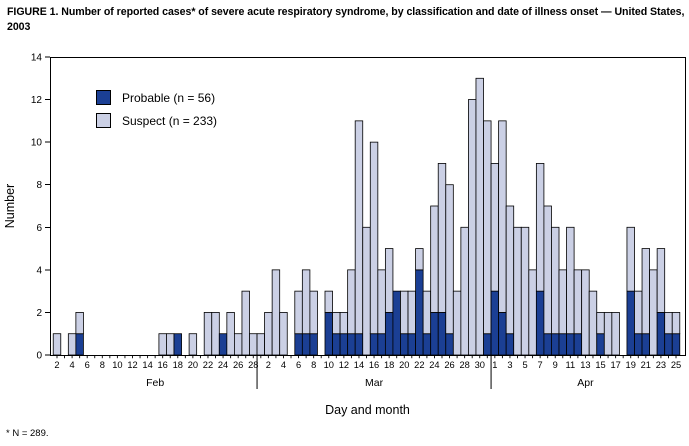  Describe the element at coordinates (132, 365) in the screenshot. I see `x-tick-label: 12` at that location.